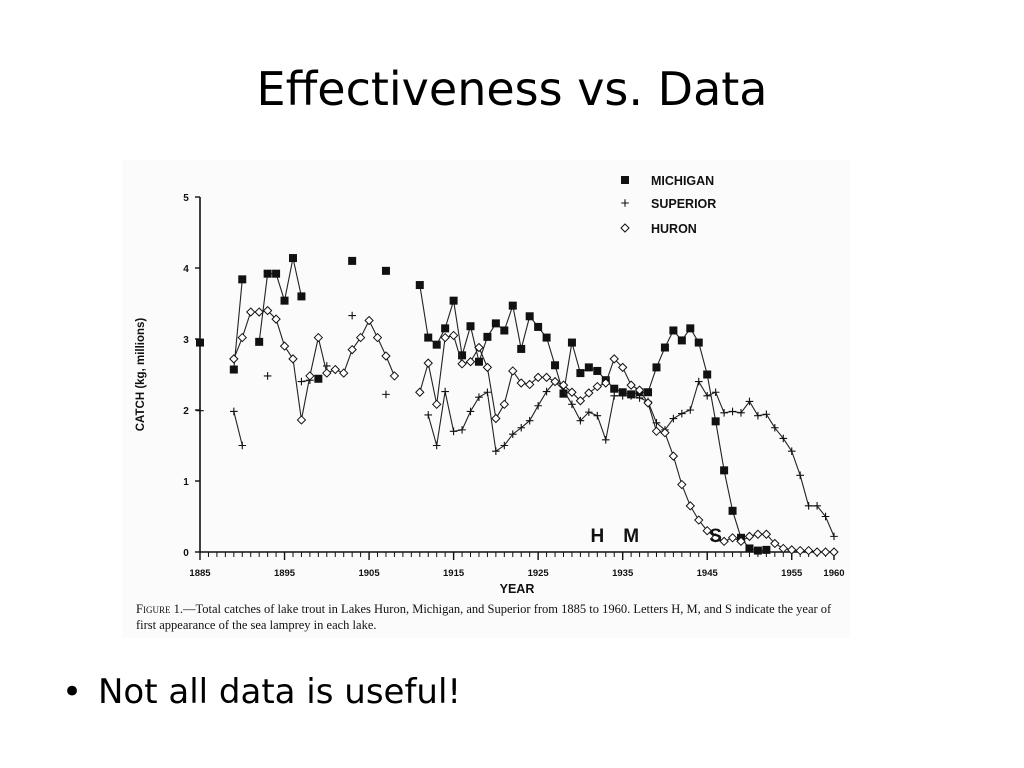 This screenshot has width=1024, height=768. What do you see at coordinates (631, 458) in the screenshot?
I see `series-line-superior` at bounding box center [631, 458].